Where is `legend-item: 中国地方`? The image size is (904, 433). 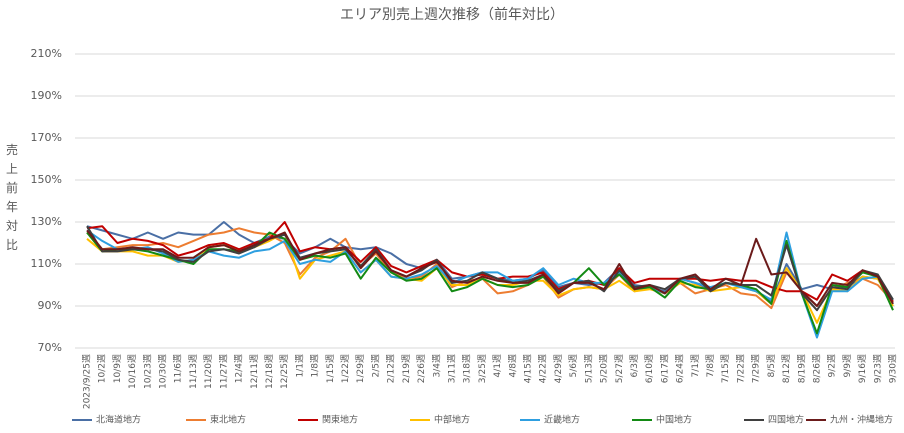
legend-item: 中国地方 is located at coordinates (662, 420).